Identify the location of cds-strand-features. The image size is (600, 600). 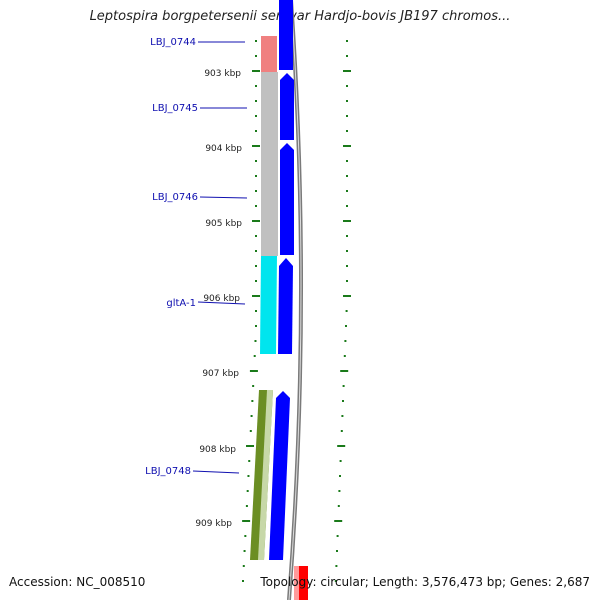
(281, 280).